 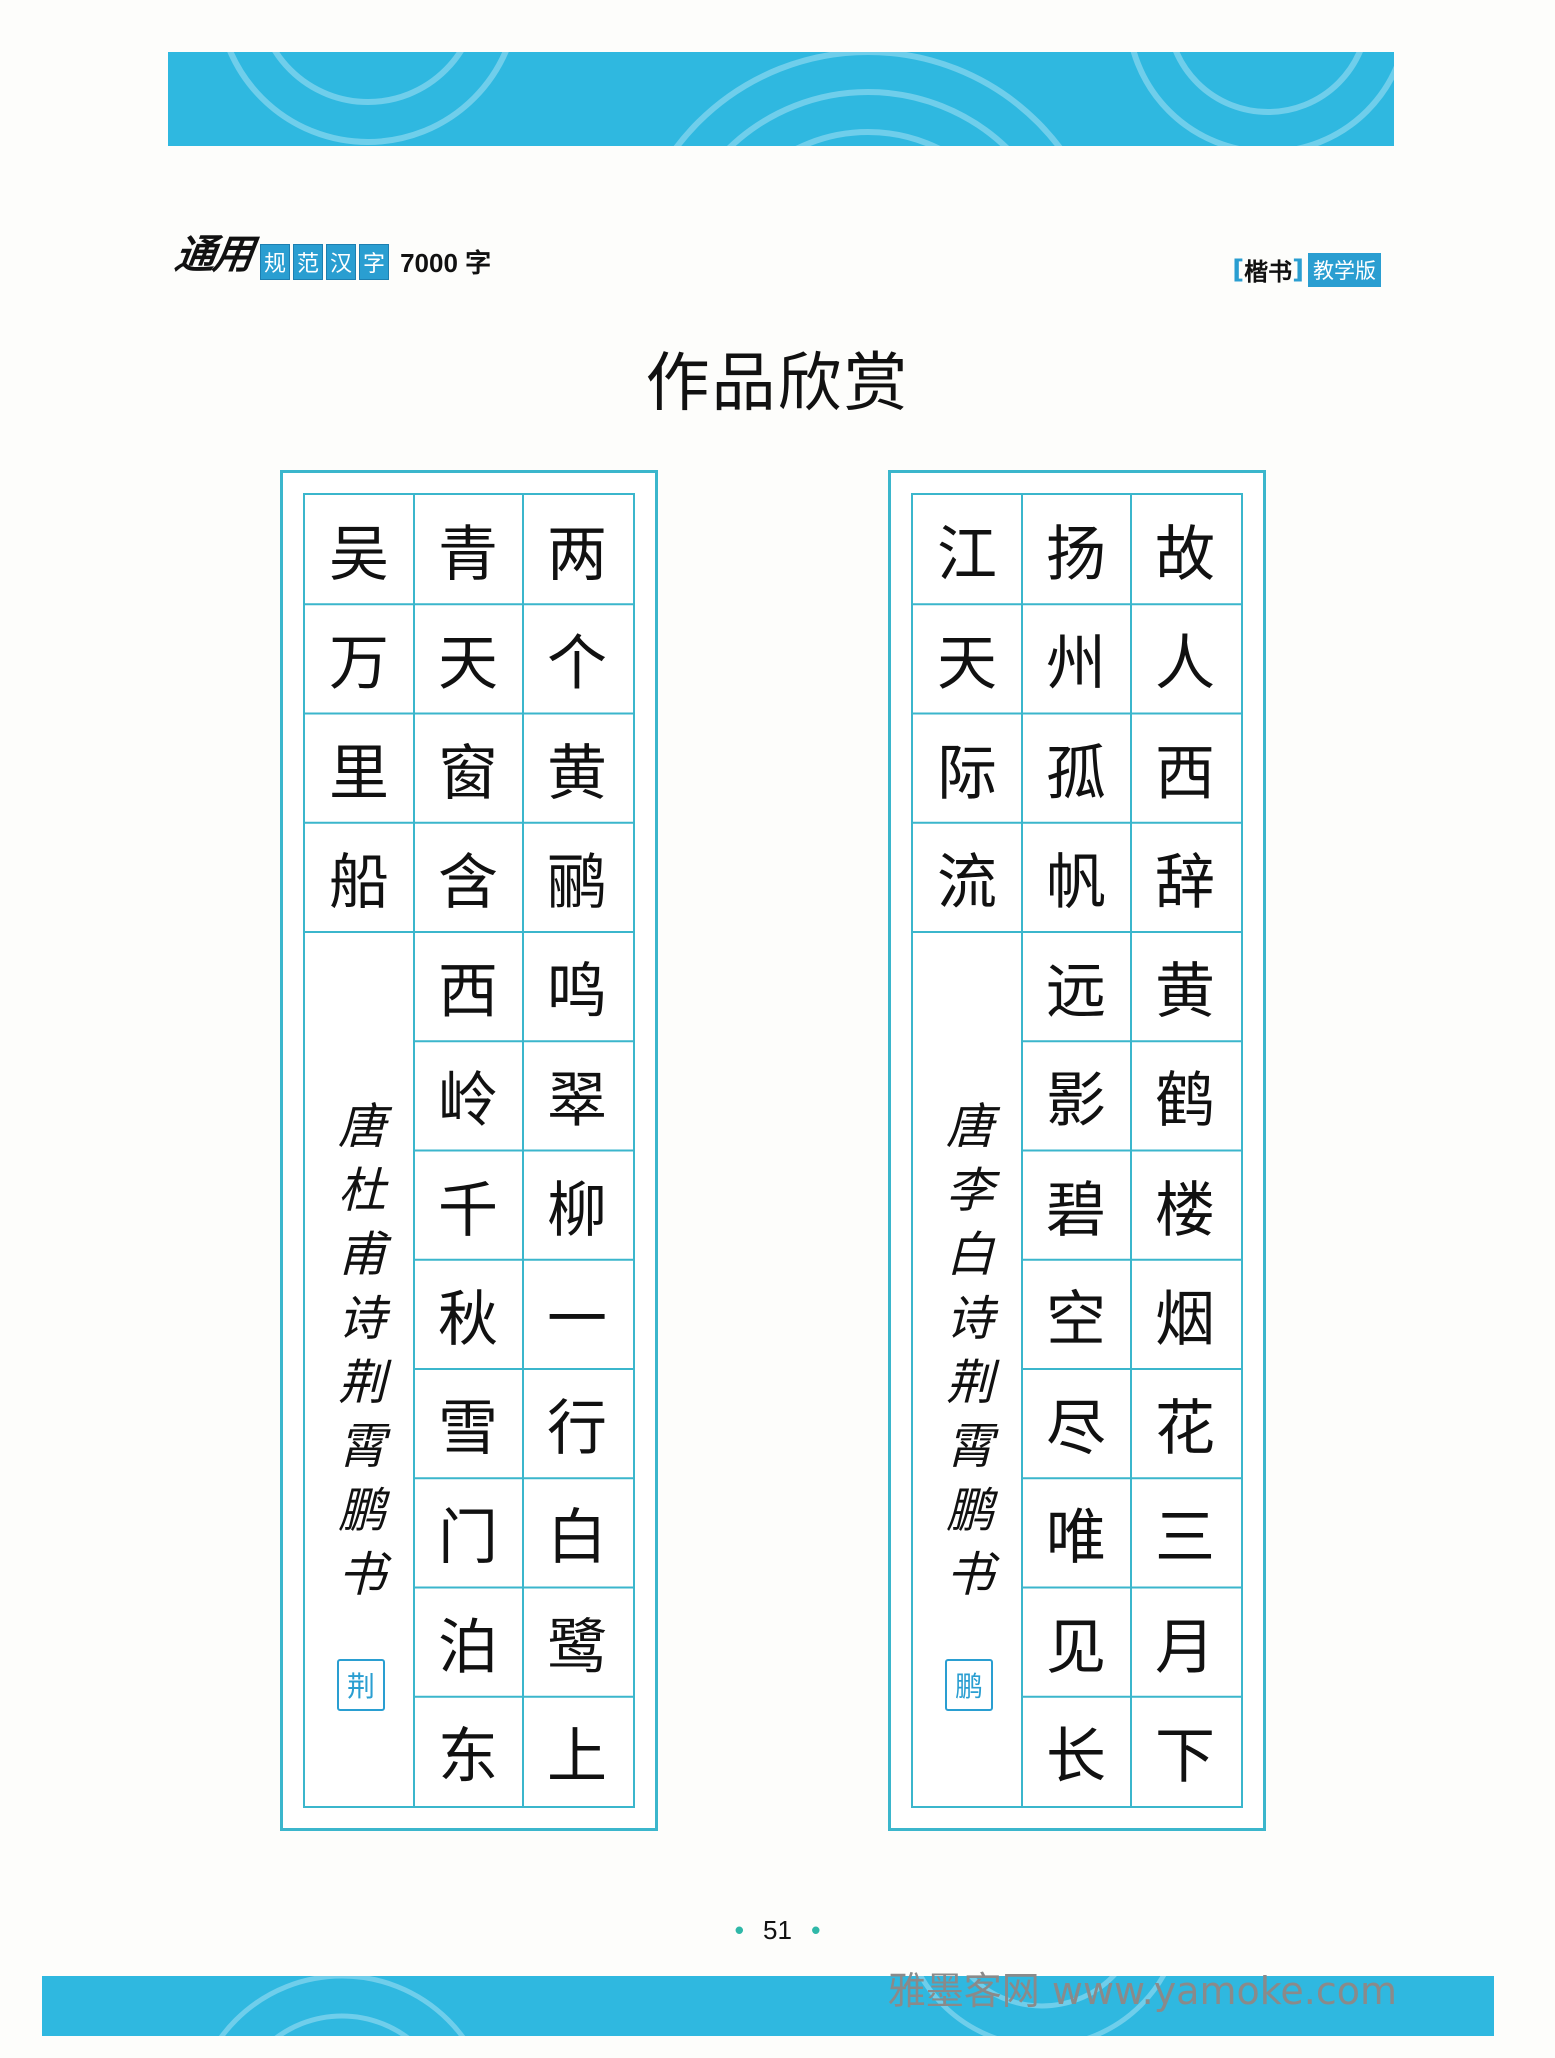 I want to click on left-seal: 荆, so click(x=361, y=1685).